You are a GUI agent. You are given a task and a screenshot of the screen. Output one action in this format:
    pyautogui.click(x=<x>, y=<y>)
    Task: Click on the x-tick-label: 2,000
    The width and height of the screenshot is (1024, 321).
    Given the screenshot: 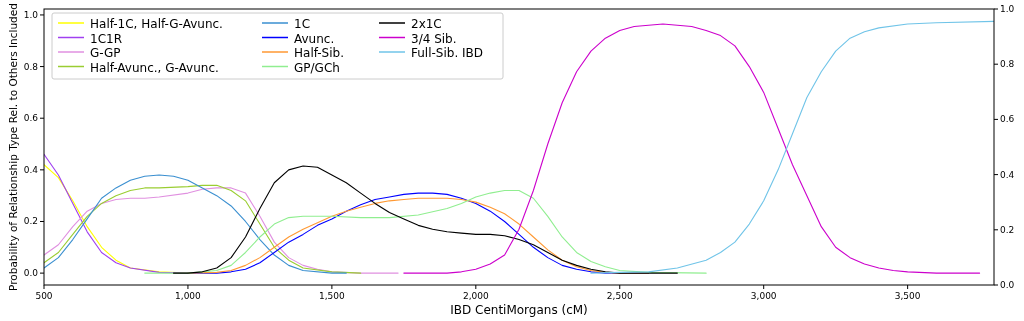 What is the action you would take?
    pyautogui.click(x=475, y=296)
    